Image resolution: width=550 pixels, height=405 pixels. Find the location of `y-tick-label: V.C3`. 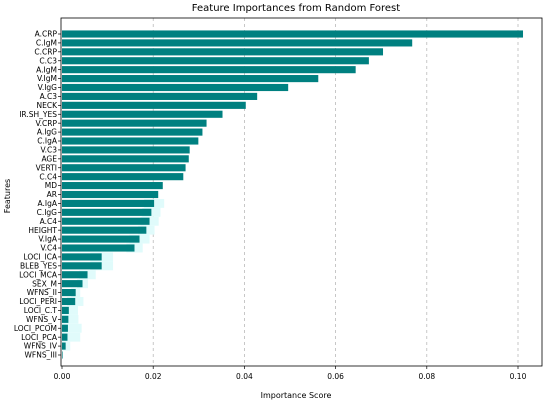

y-tick-label: V.C3 is located at coordinates (48, 150).